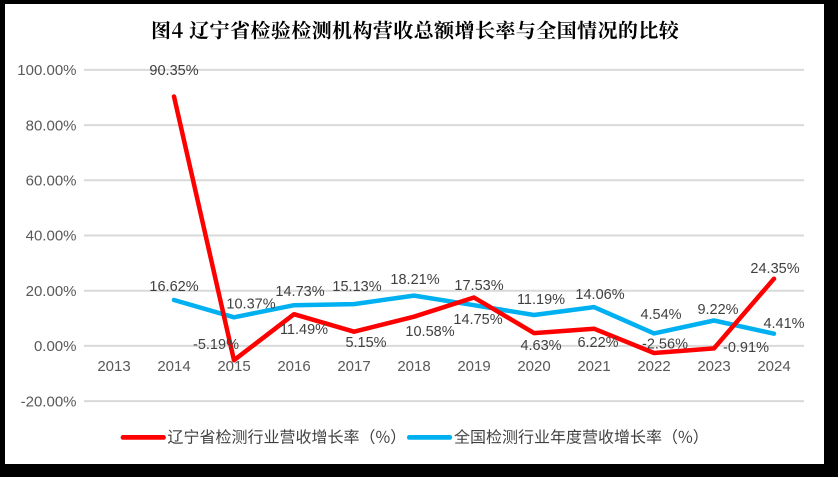 The width and height of the screenshot is (838, 477). I want to click on svg-text: 2014, so click(173, 366).